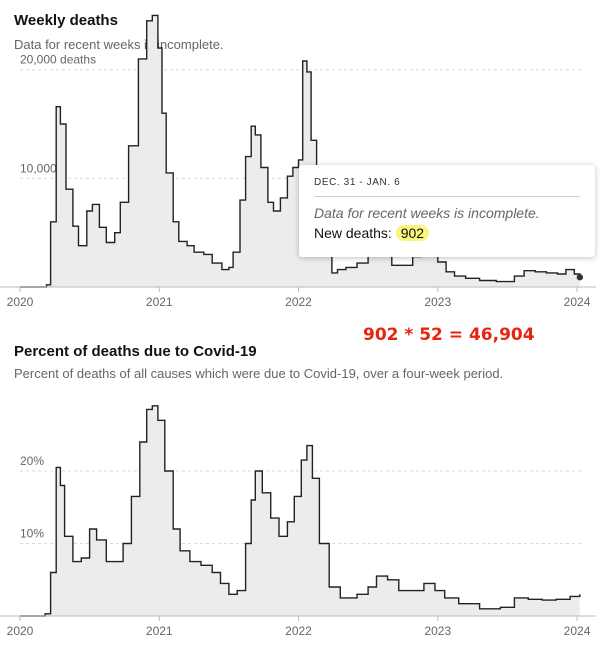 This screenshot has width=600, height=647. I want to click on tooltip-date: DEC. 31 - JAN. 6, so click(447, 187).